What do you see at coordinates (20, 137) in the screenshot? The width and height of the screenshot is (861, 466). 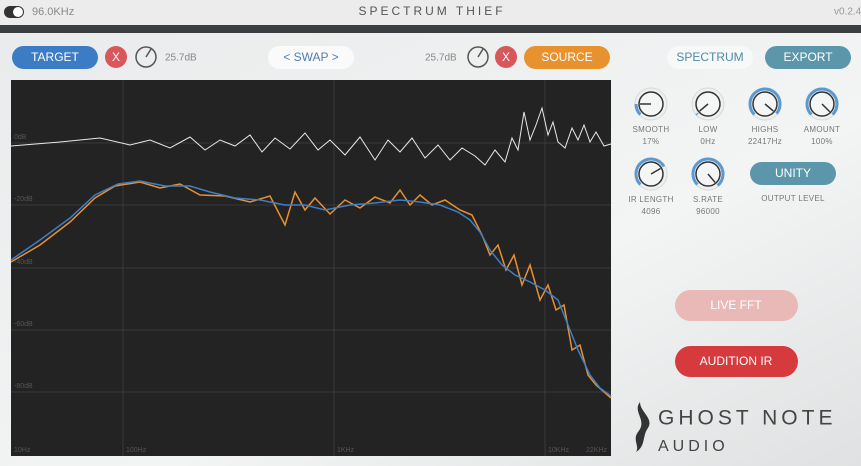 I see `y-axis-label: 0dB` at bounding box center [20, 137].